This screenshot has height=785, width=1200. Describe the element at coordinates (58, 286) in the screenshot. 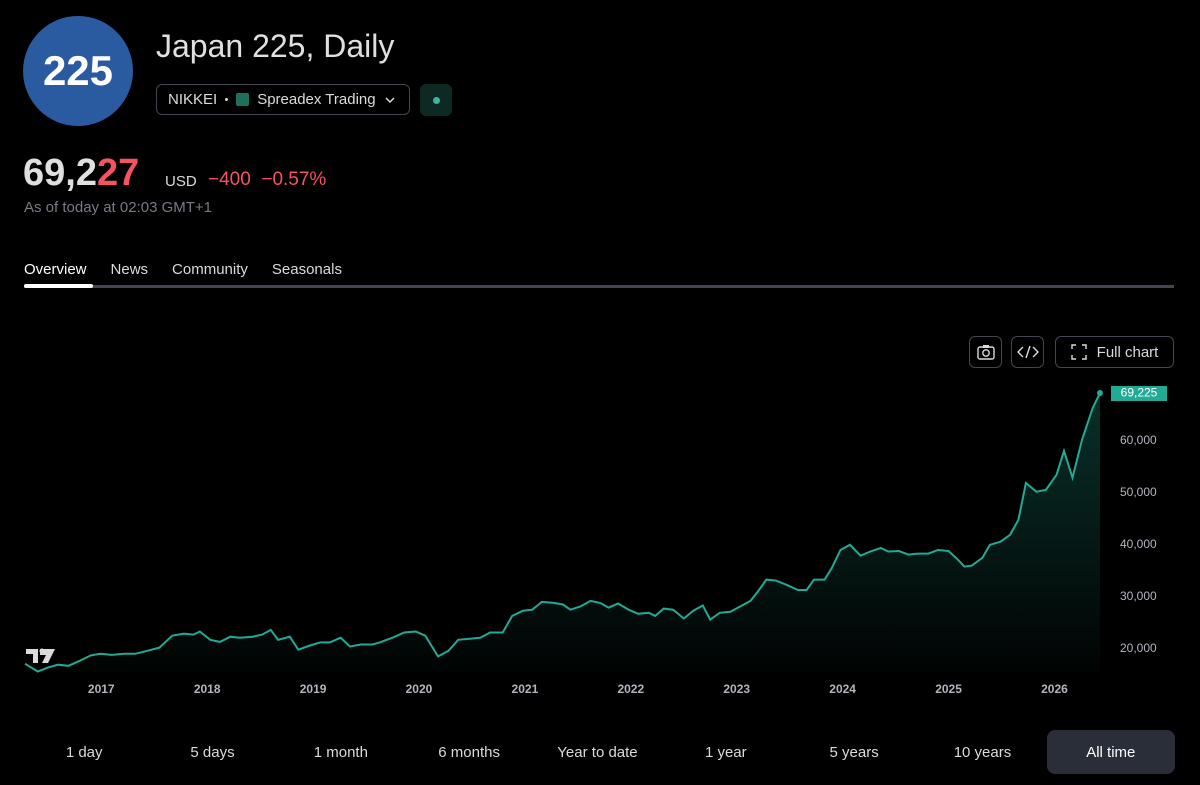

I see `tab-indicator` at that location.